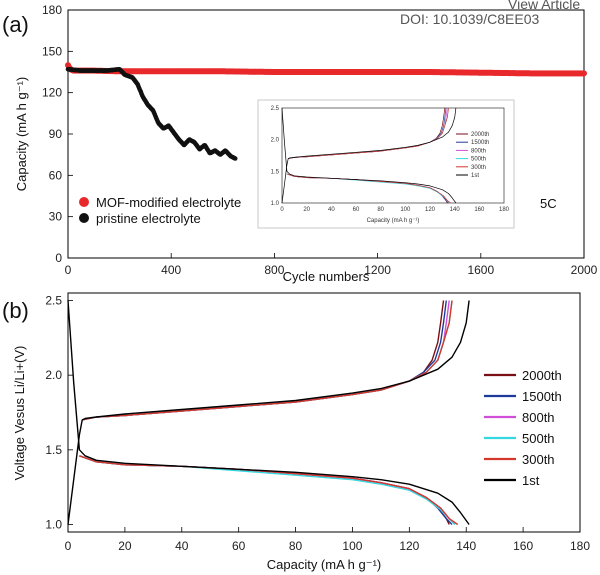 This screenshot has height=575, width=600. Describe the element at coordinates (148, 218) in the screenshot. I see `legend-label-pristine: pristine electrolyte` at that location.